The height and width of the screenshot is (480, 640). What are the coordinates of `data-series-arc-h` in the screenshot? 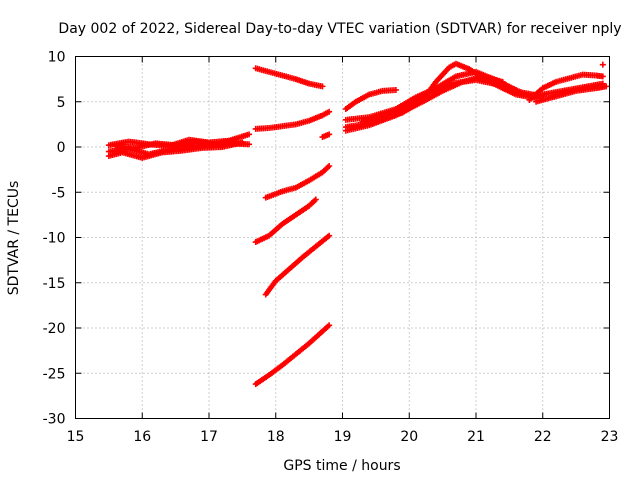 It's located at (297, 182).